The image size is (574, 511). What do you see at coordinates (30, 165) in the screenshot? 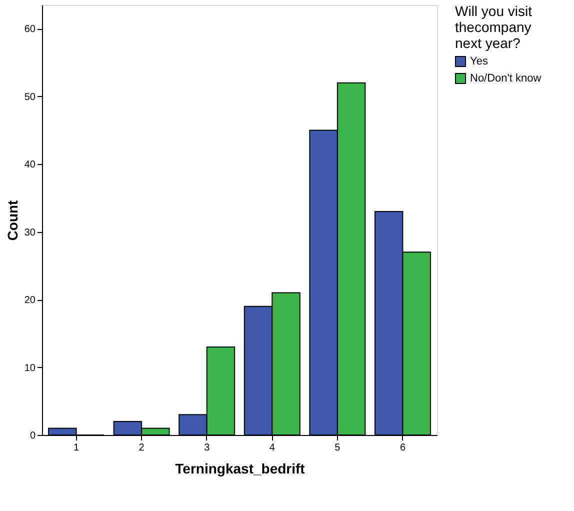
I see `y-tick-label: 40` at bounding box center [30, 165].